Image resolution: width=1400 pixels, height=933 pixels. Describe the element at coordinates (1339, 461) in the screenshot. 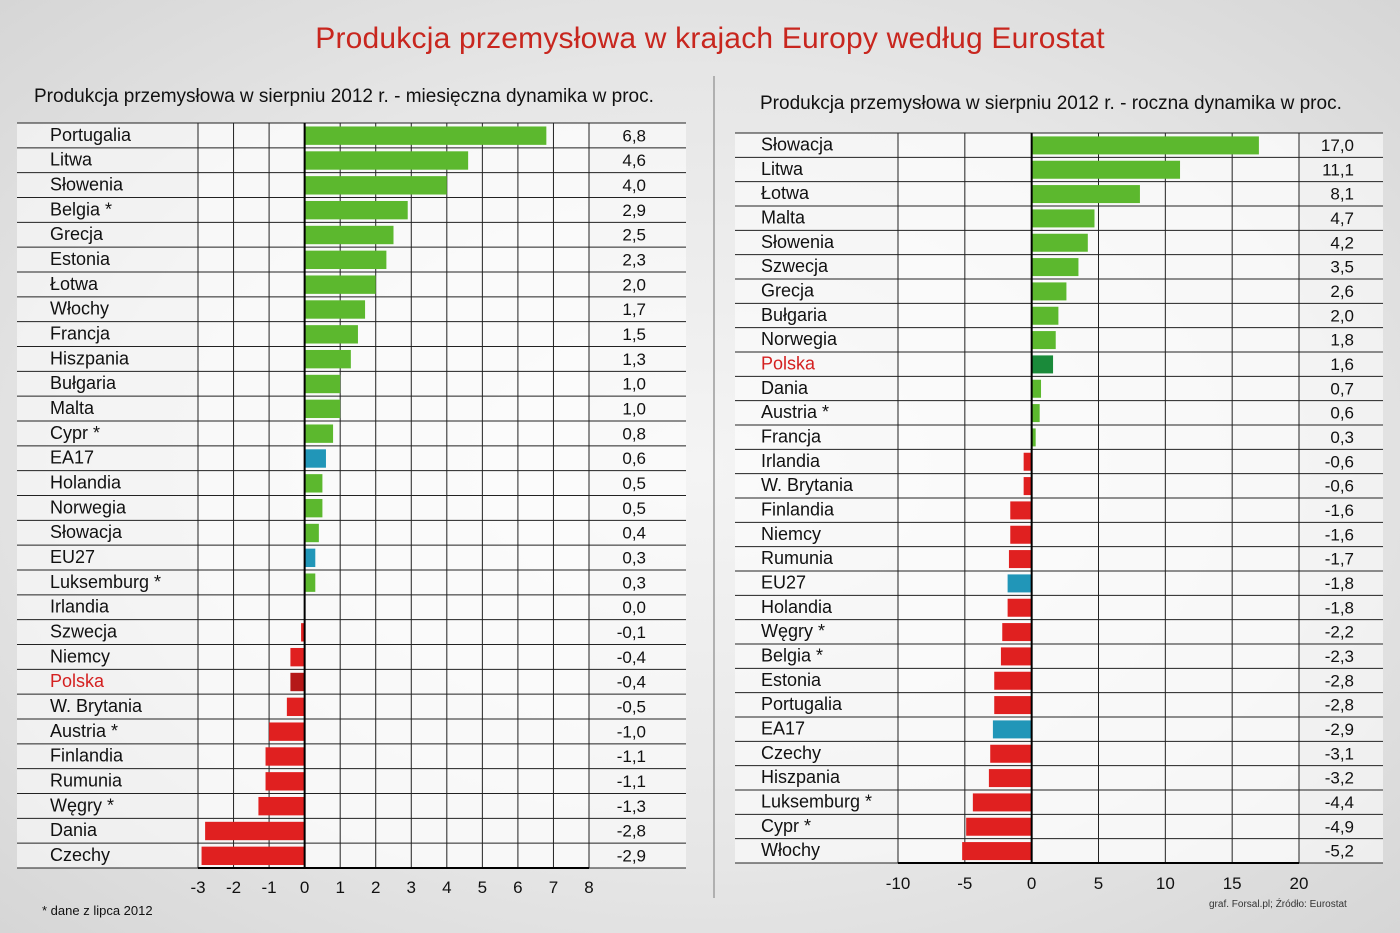

I see `right-value-label-13: -0,6` at that location.